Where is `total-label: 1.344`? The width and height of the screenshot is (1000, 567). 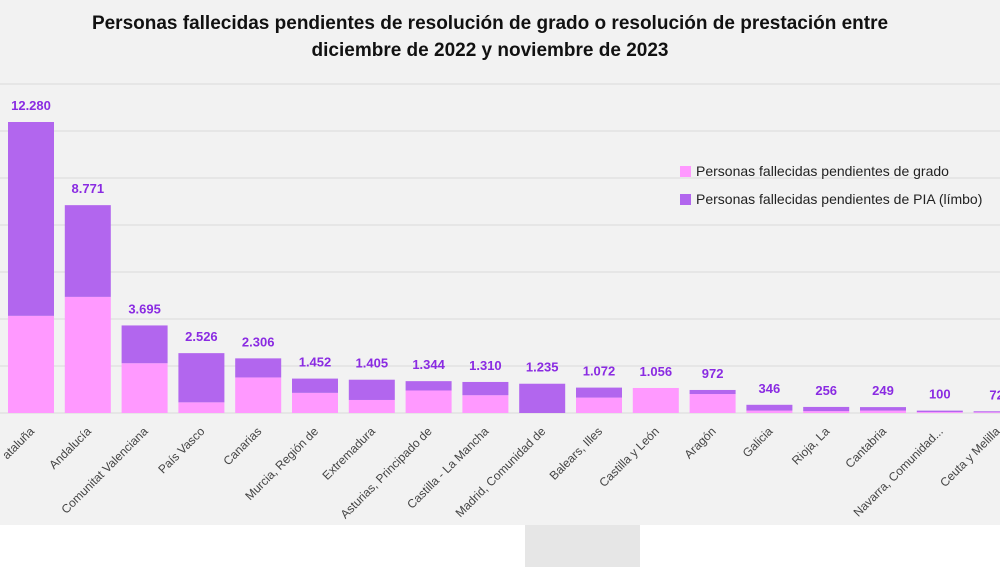 total-label: 1.344 is located at coordinates (428, 364).